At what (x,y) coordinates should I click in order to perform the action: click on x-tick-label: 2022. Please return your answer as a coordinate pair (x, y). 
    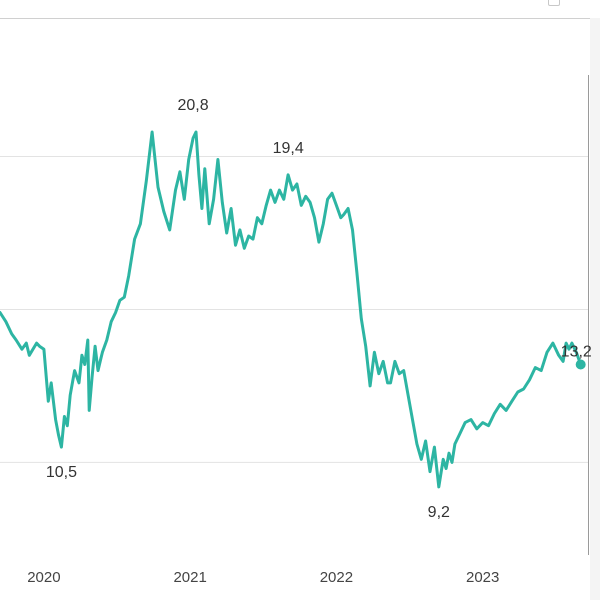
    Looking at the image, I should click on (336, 577).